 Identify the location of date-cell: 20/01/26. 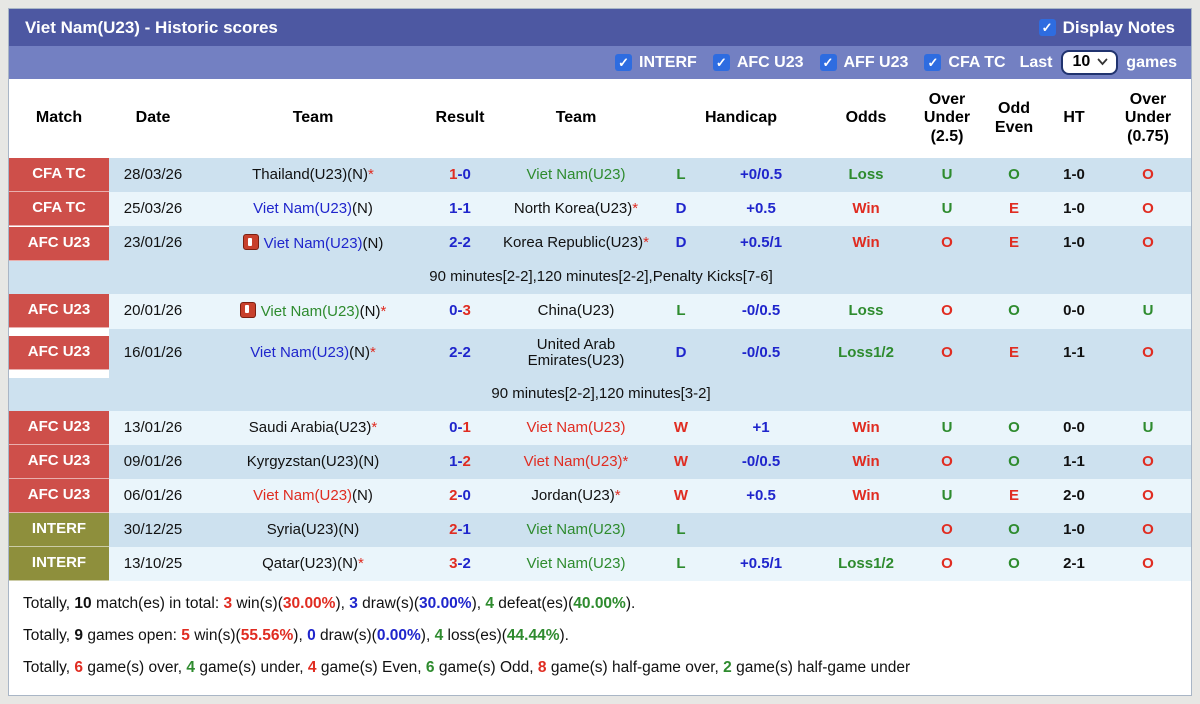
(153, 311).